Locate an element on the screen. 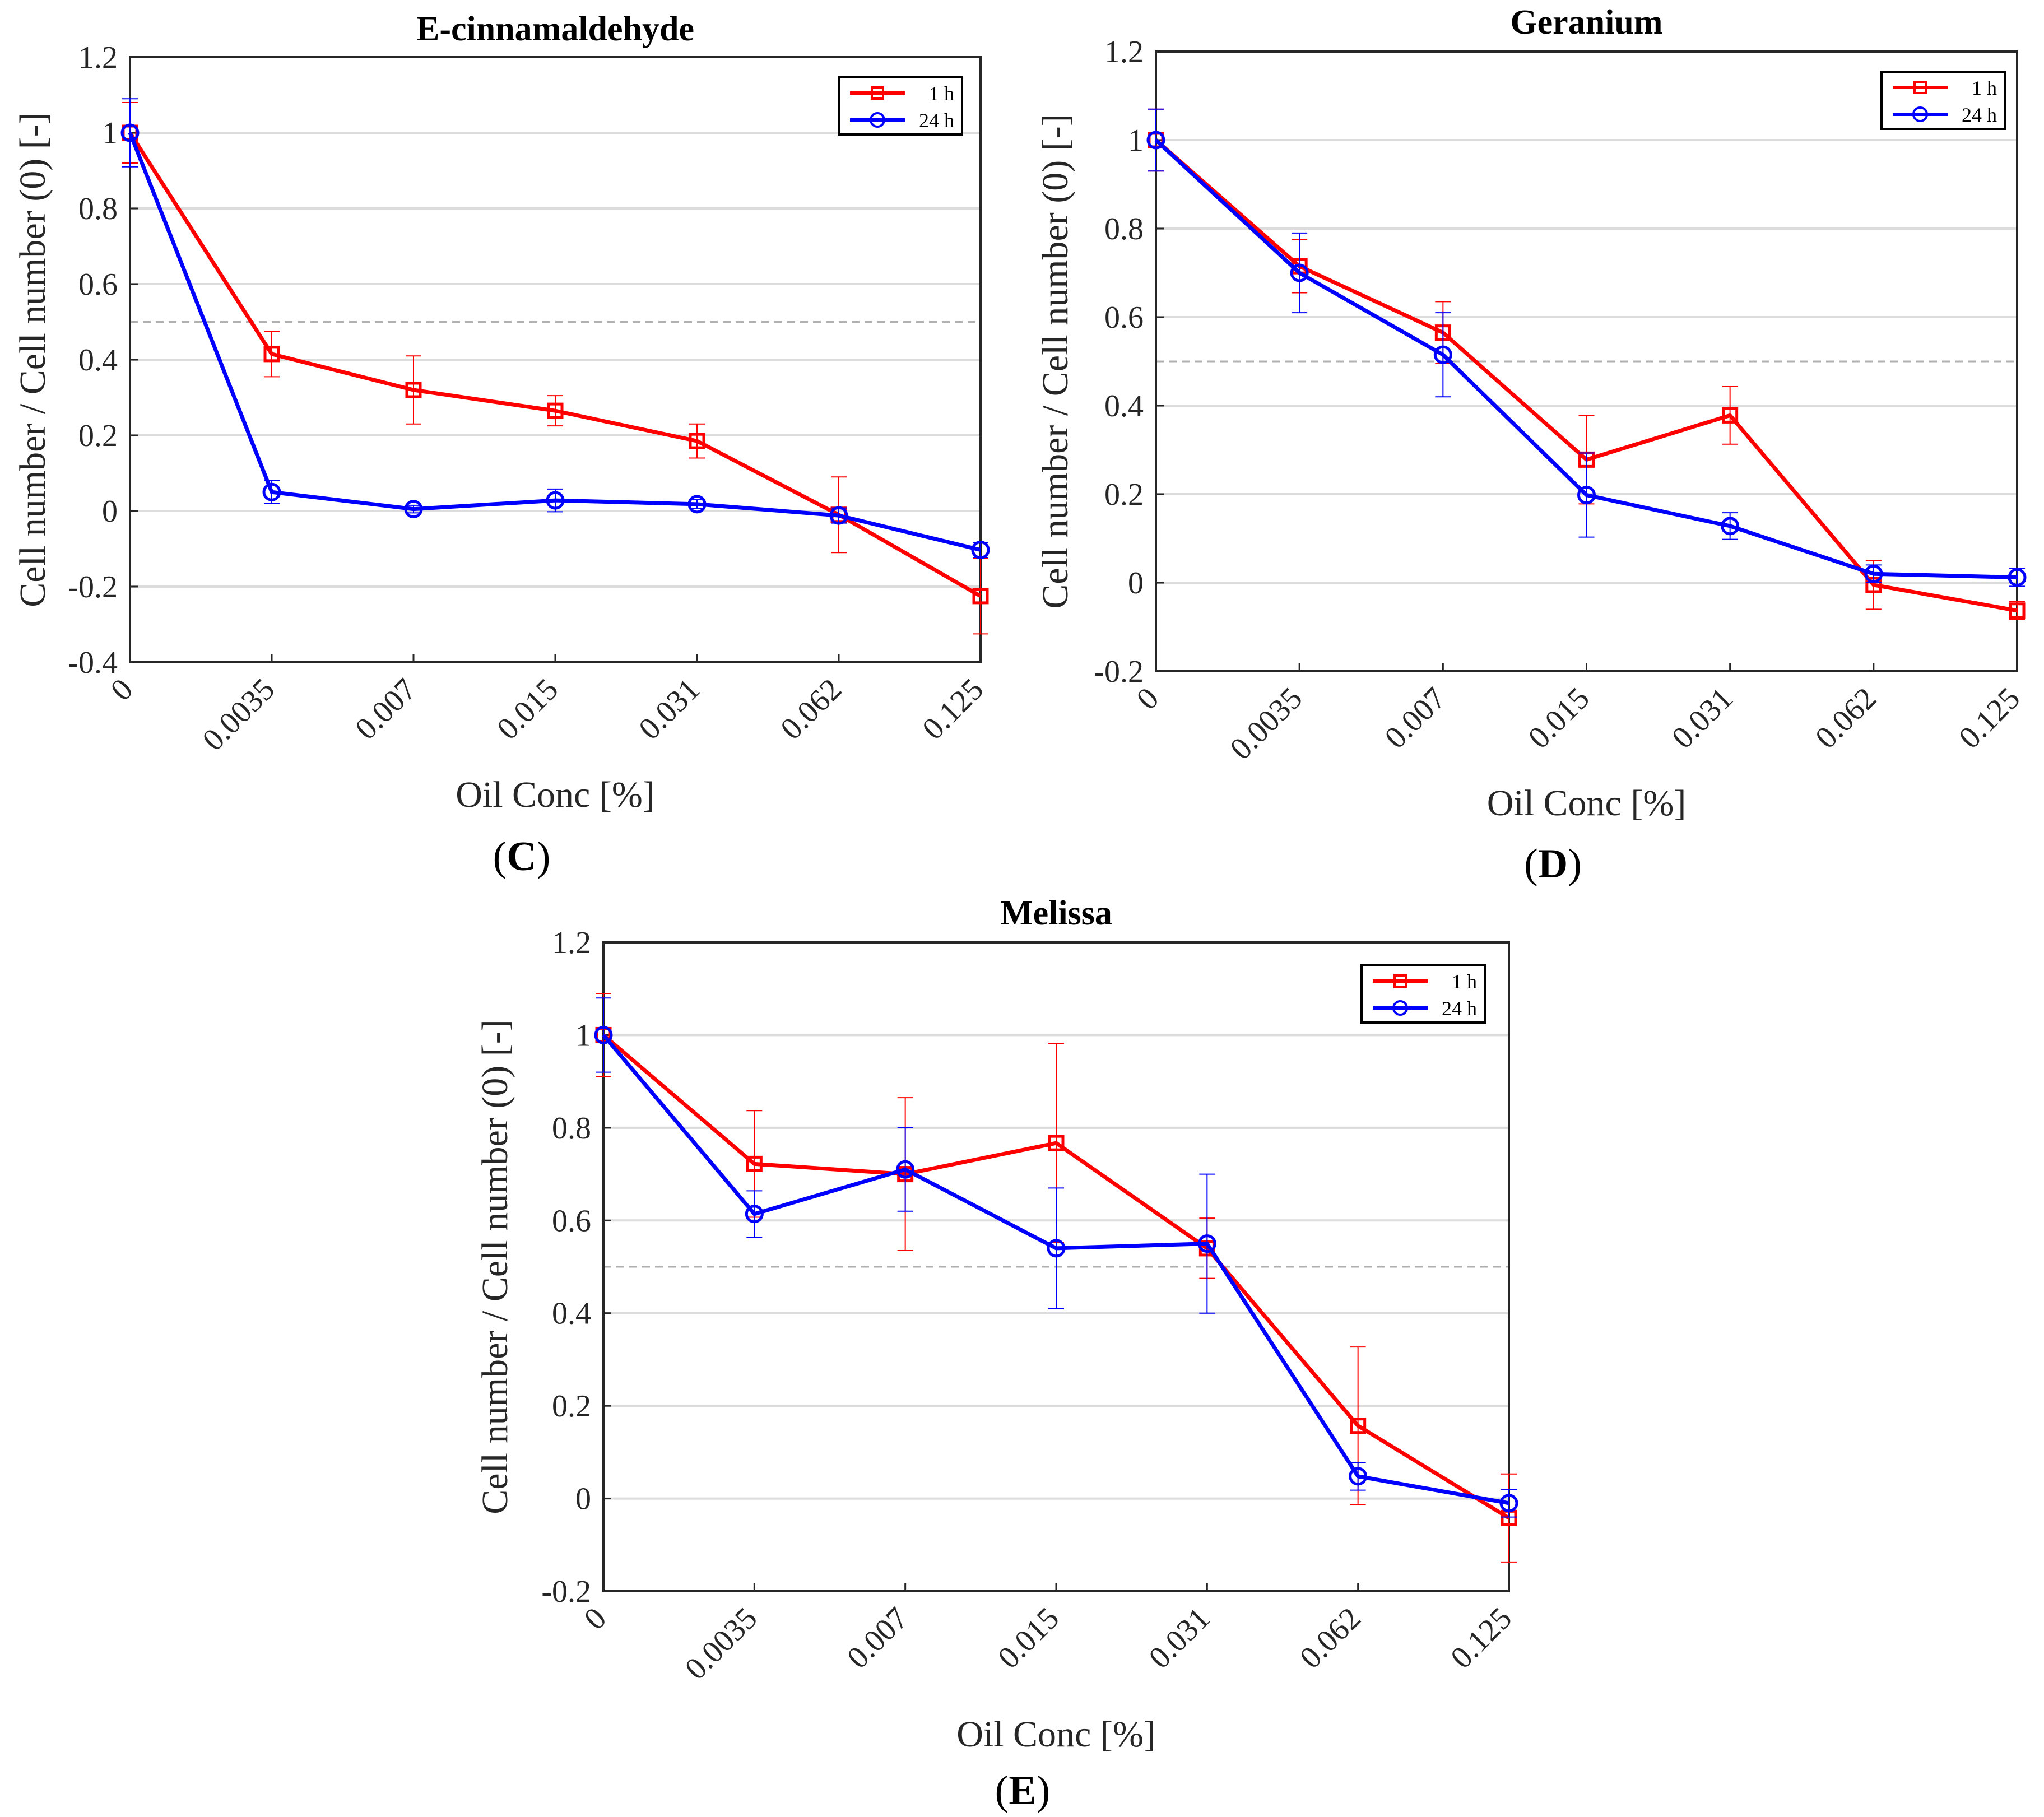 The width and height of the screenshot is (2044, 1817). panel-letter: E is located at coordinates (1023, 1791).